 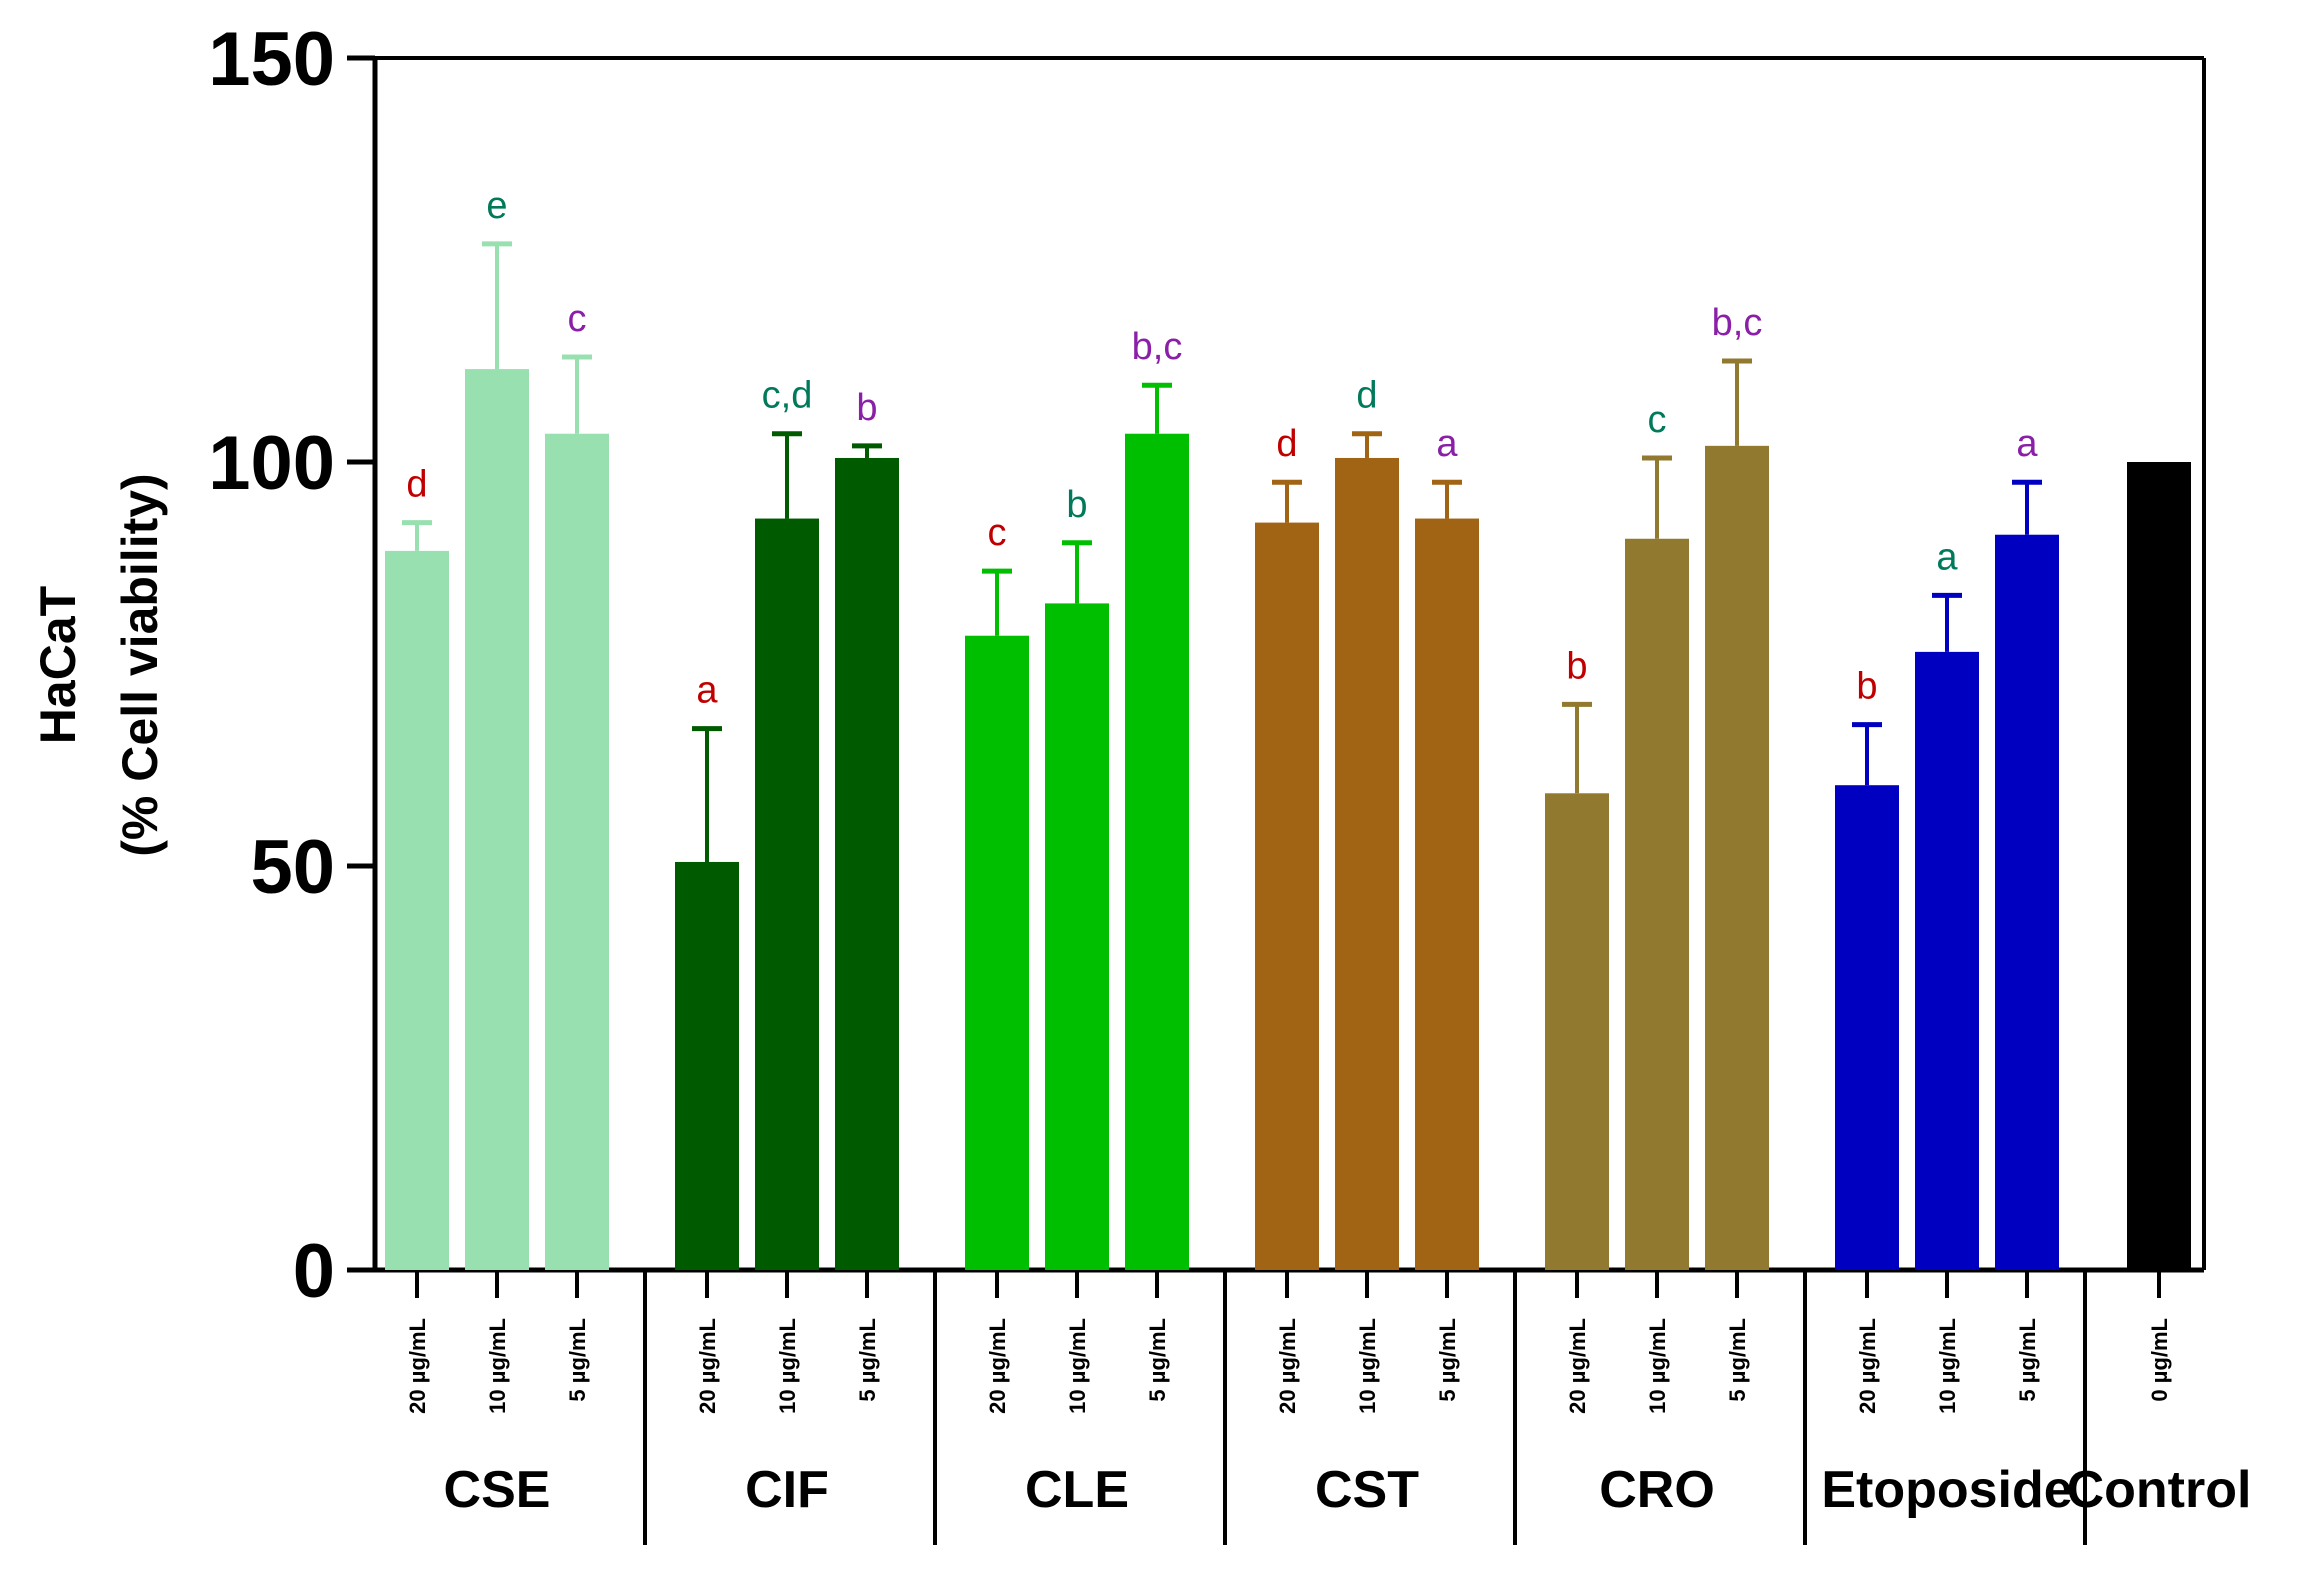 What do you see at coordinates (1367, 1490) in the screenshot?
I see `group-label: CST` at bounding box center [1367, 1490].